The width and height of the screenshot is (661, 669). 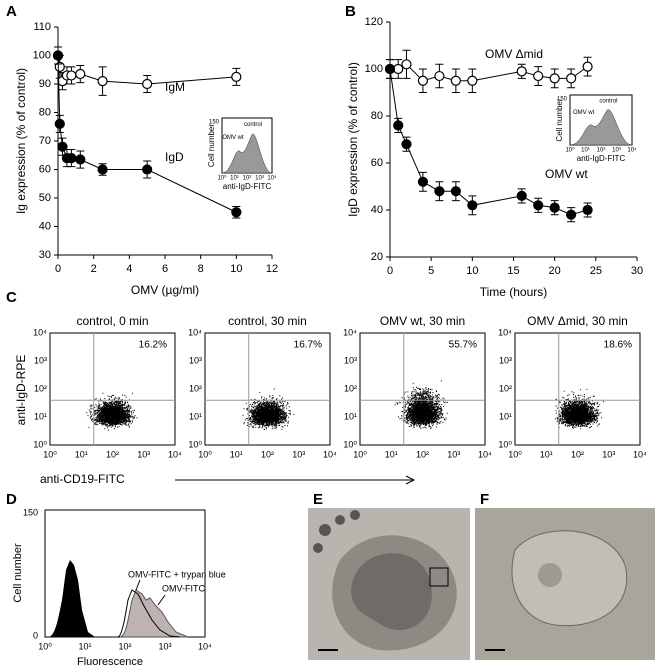 I want to click on x-tick-label: 25, so click(x=596, y=271).